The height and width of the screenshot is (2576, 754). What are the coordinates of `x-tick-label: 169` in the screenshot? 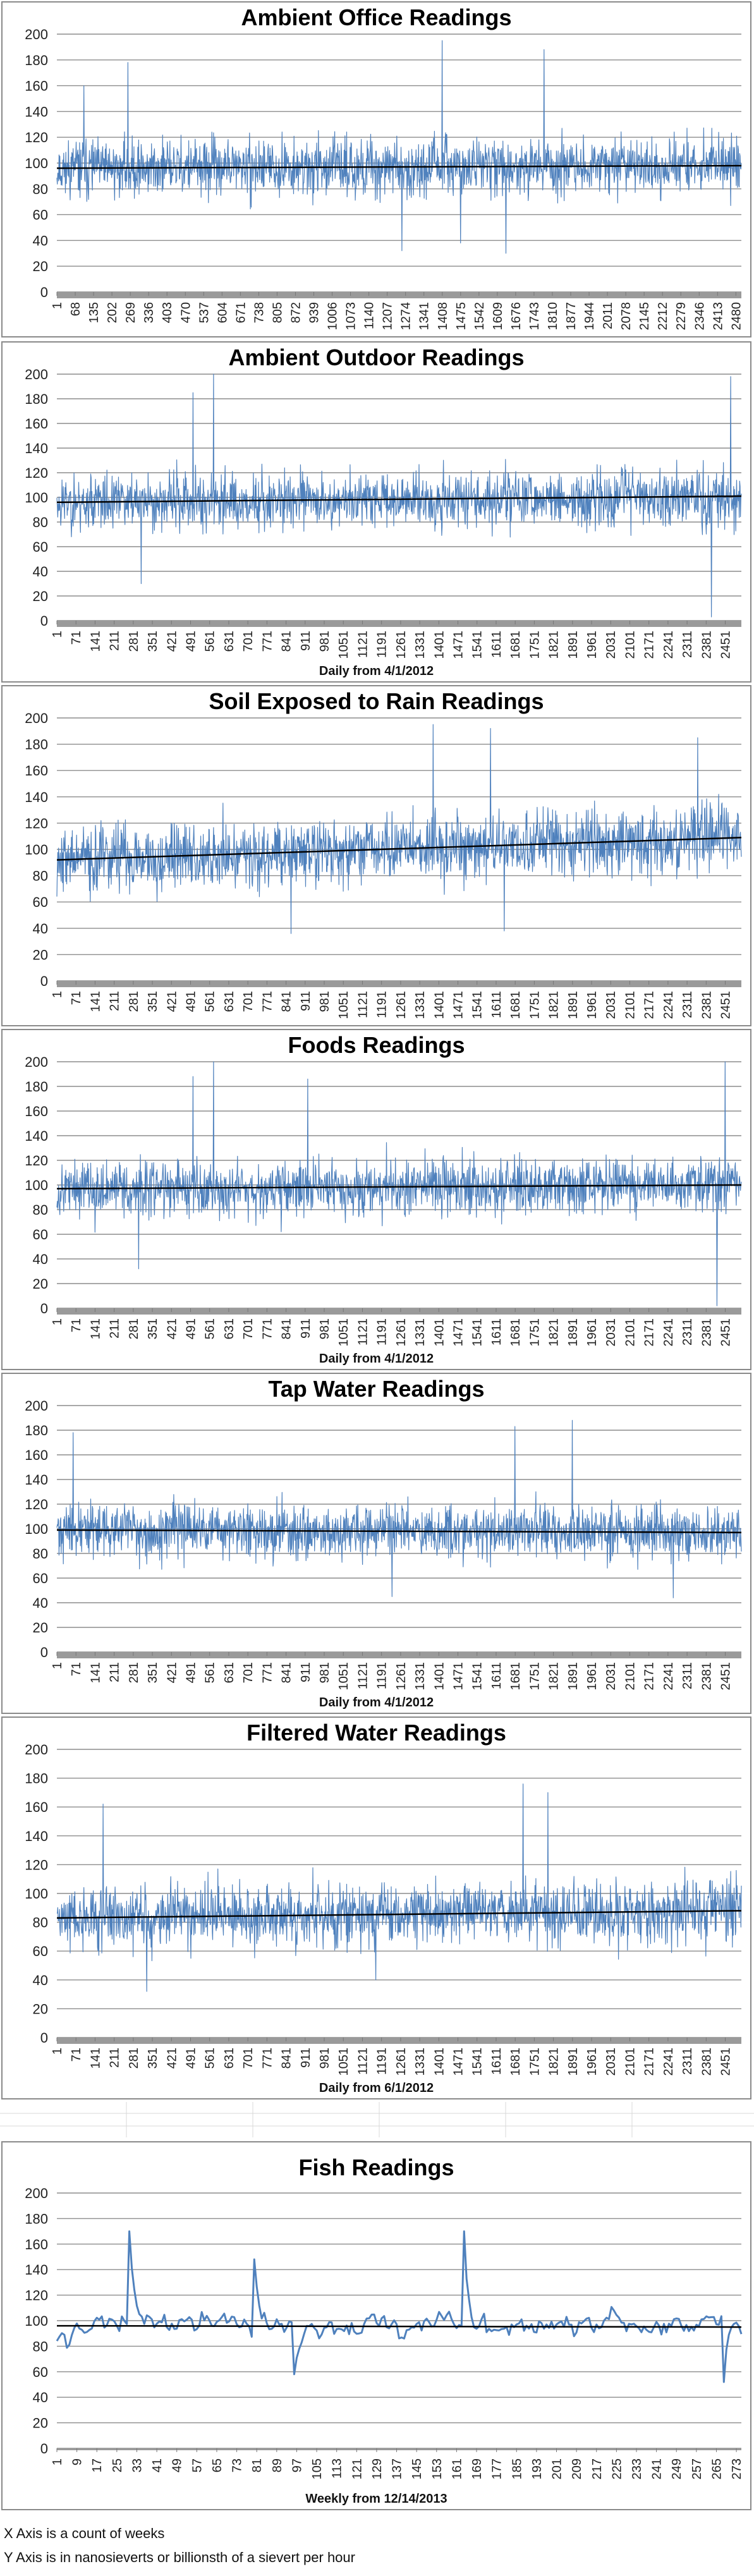 It's located at (477, 2468).